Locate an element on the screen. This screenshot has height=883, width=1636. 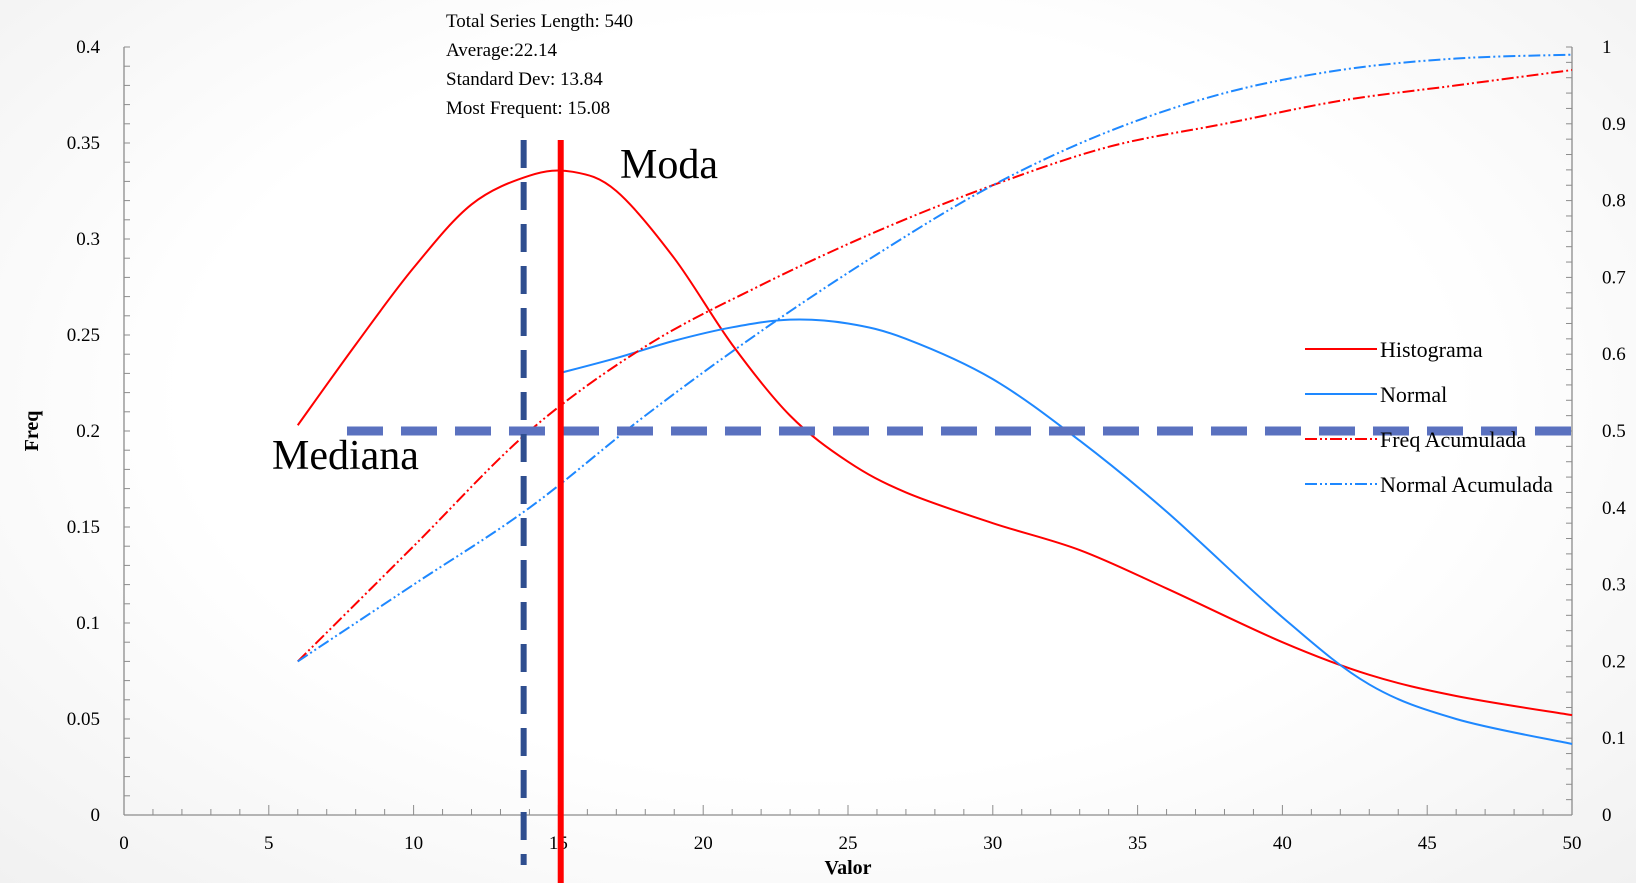
y-tick-label: 0.05 is located at coordinates (83, 719).